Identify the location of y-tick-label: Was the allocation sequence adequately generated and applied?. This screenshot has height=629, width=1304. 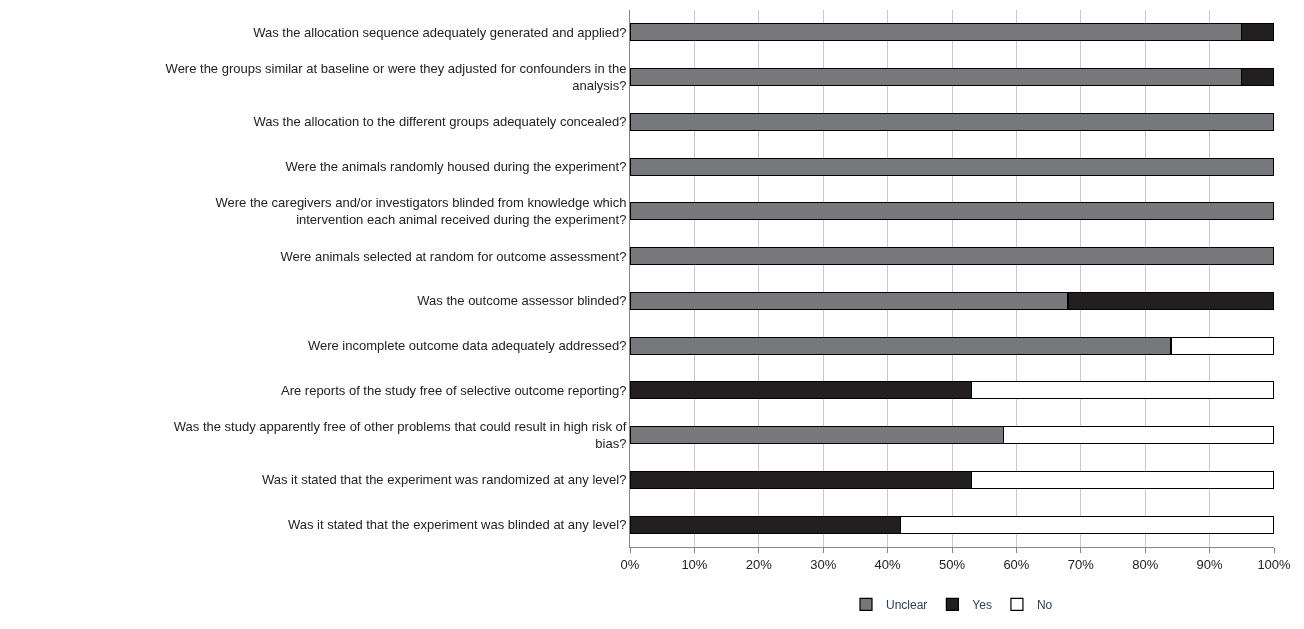
(440, 32).